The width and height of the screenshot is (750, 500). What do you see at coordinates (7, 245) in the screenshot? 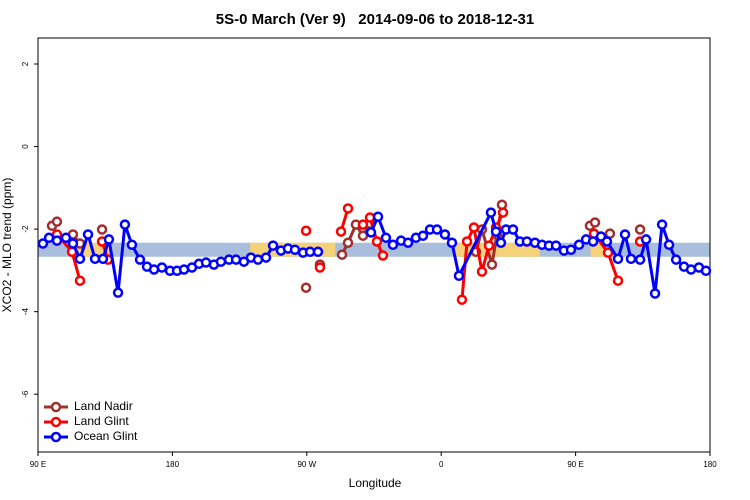
I see `y-axis-label: XCO2 - MLO trend (ppm)` at bounding box center [7, 245].